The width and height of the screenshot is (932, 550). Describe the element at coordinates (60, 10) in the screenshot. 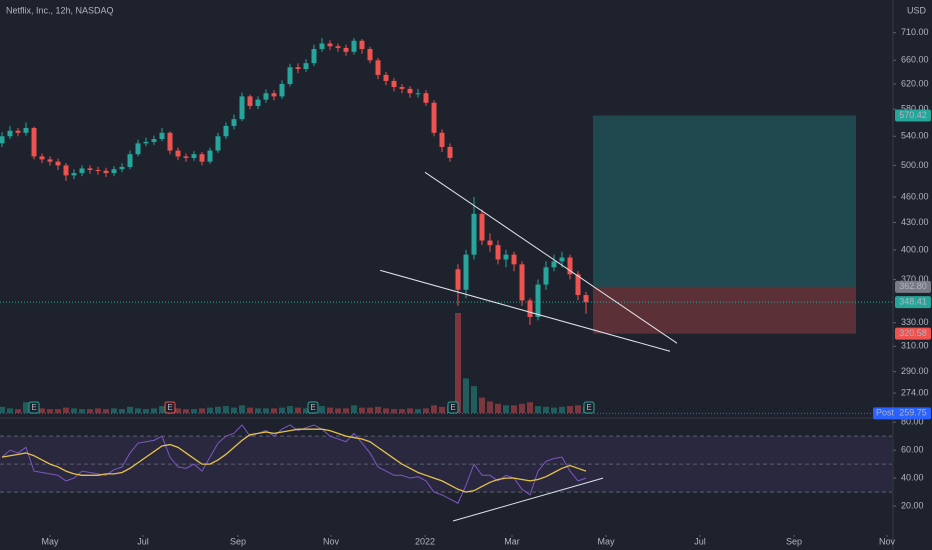

I see `chart-title: Netflix, Inc., 12h, NASDAQ` at that location.